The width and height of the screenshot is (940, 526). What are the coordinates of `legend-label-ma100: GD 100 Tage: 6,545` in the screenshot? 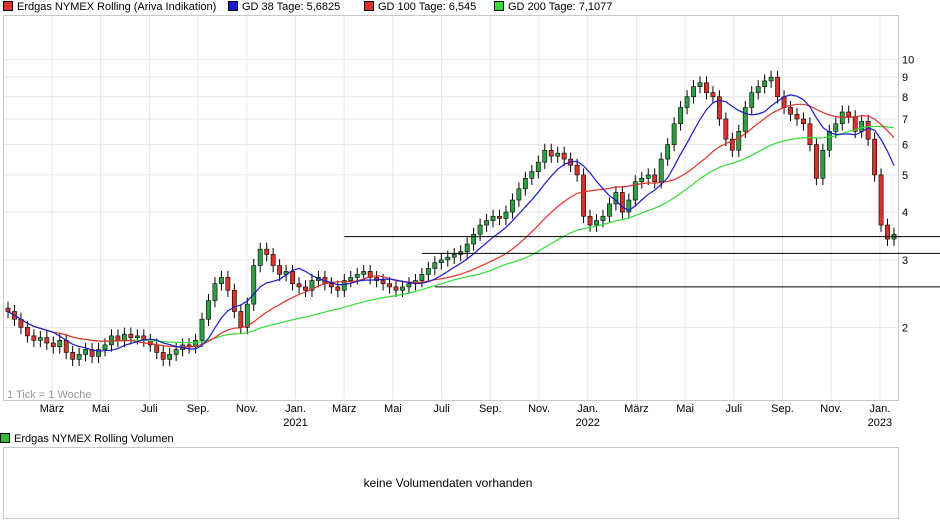 It's located at (427, 7).